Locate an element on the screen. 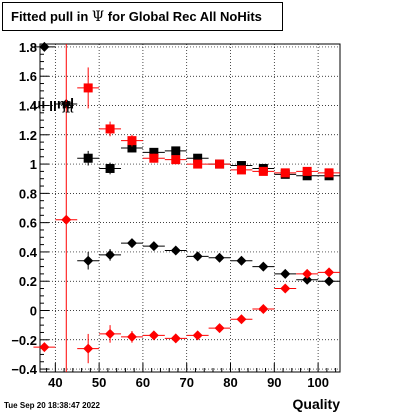 This screenshot has width=400, height=414. y-axis-label: pull in Ψ is located at coordinates (39, 79).